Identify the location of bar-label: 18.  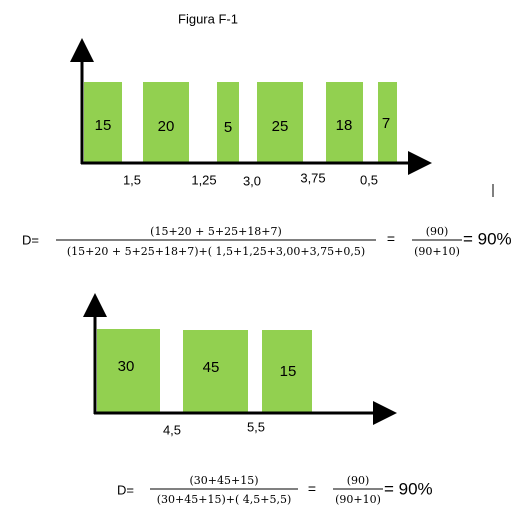
(344, 125).